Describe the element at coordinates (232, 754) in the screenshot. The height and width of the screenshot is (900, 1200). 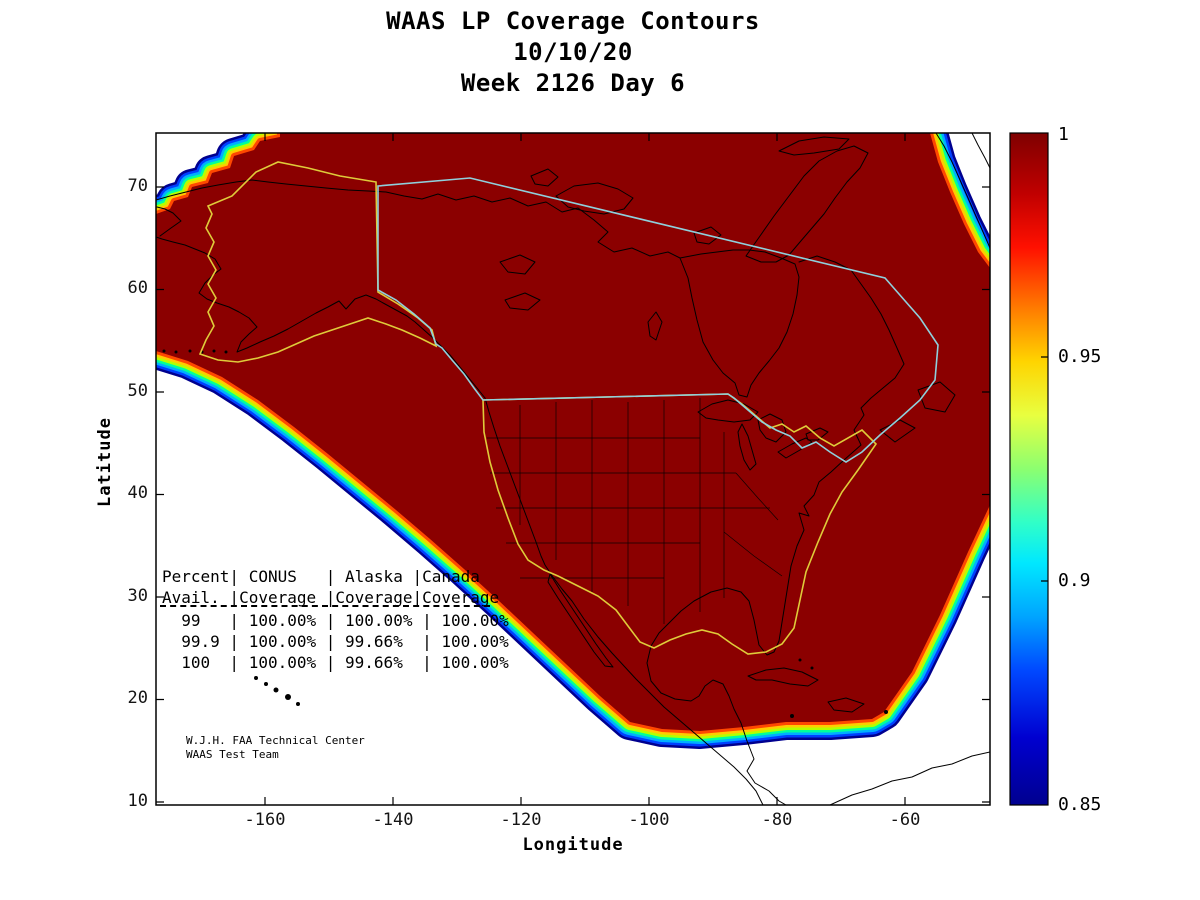
I see `credit-line-2: WAAS Test Team` at that location.